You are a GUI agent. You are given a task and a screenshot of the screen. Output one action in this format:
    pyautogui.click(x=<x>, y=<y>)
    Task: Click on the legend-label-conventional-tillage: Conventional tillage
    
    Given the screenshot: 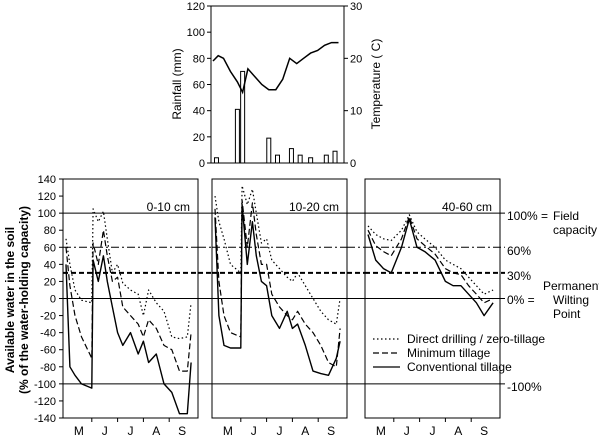 What is the action you would take?
    pyautogui.click(x=459, y=367)
    